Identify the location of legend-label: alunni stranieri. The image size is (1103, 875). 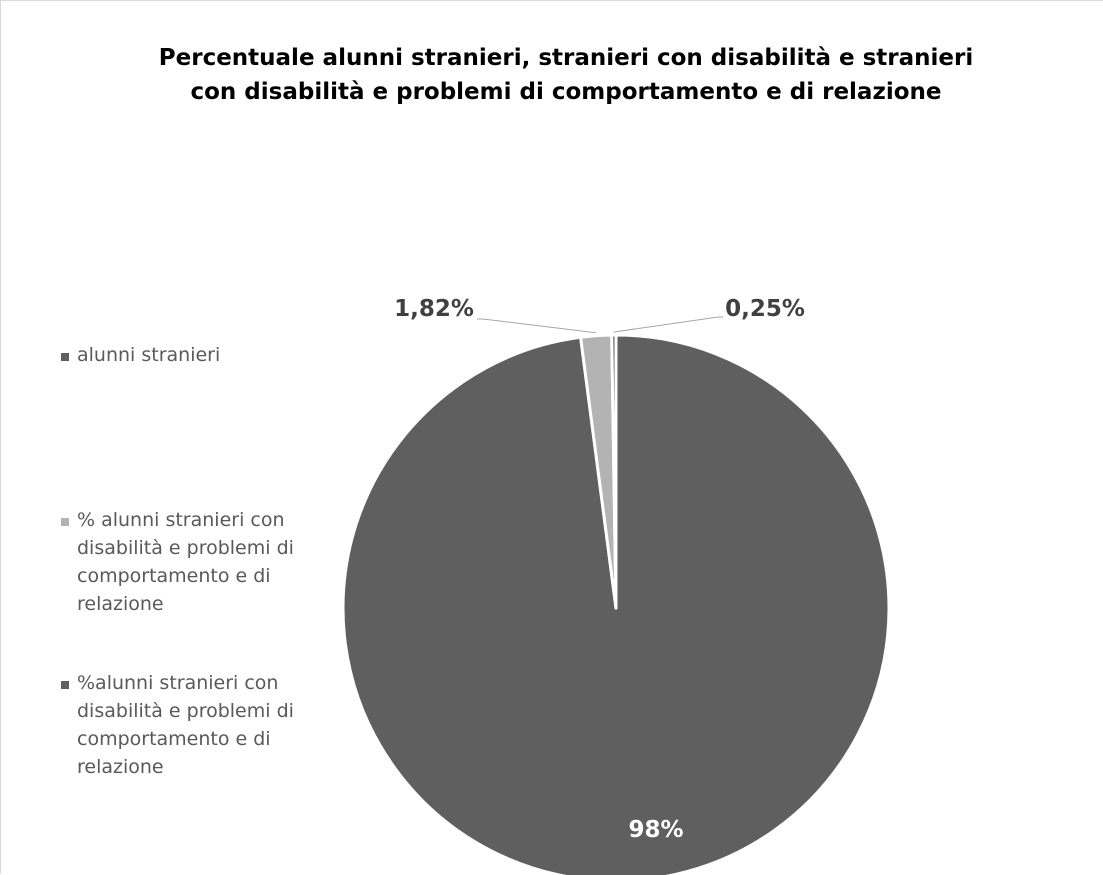
(149, 355).